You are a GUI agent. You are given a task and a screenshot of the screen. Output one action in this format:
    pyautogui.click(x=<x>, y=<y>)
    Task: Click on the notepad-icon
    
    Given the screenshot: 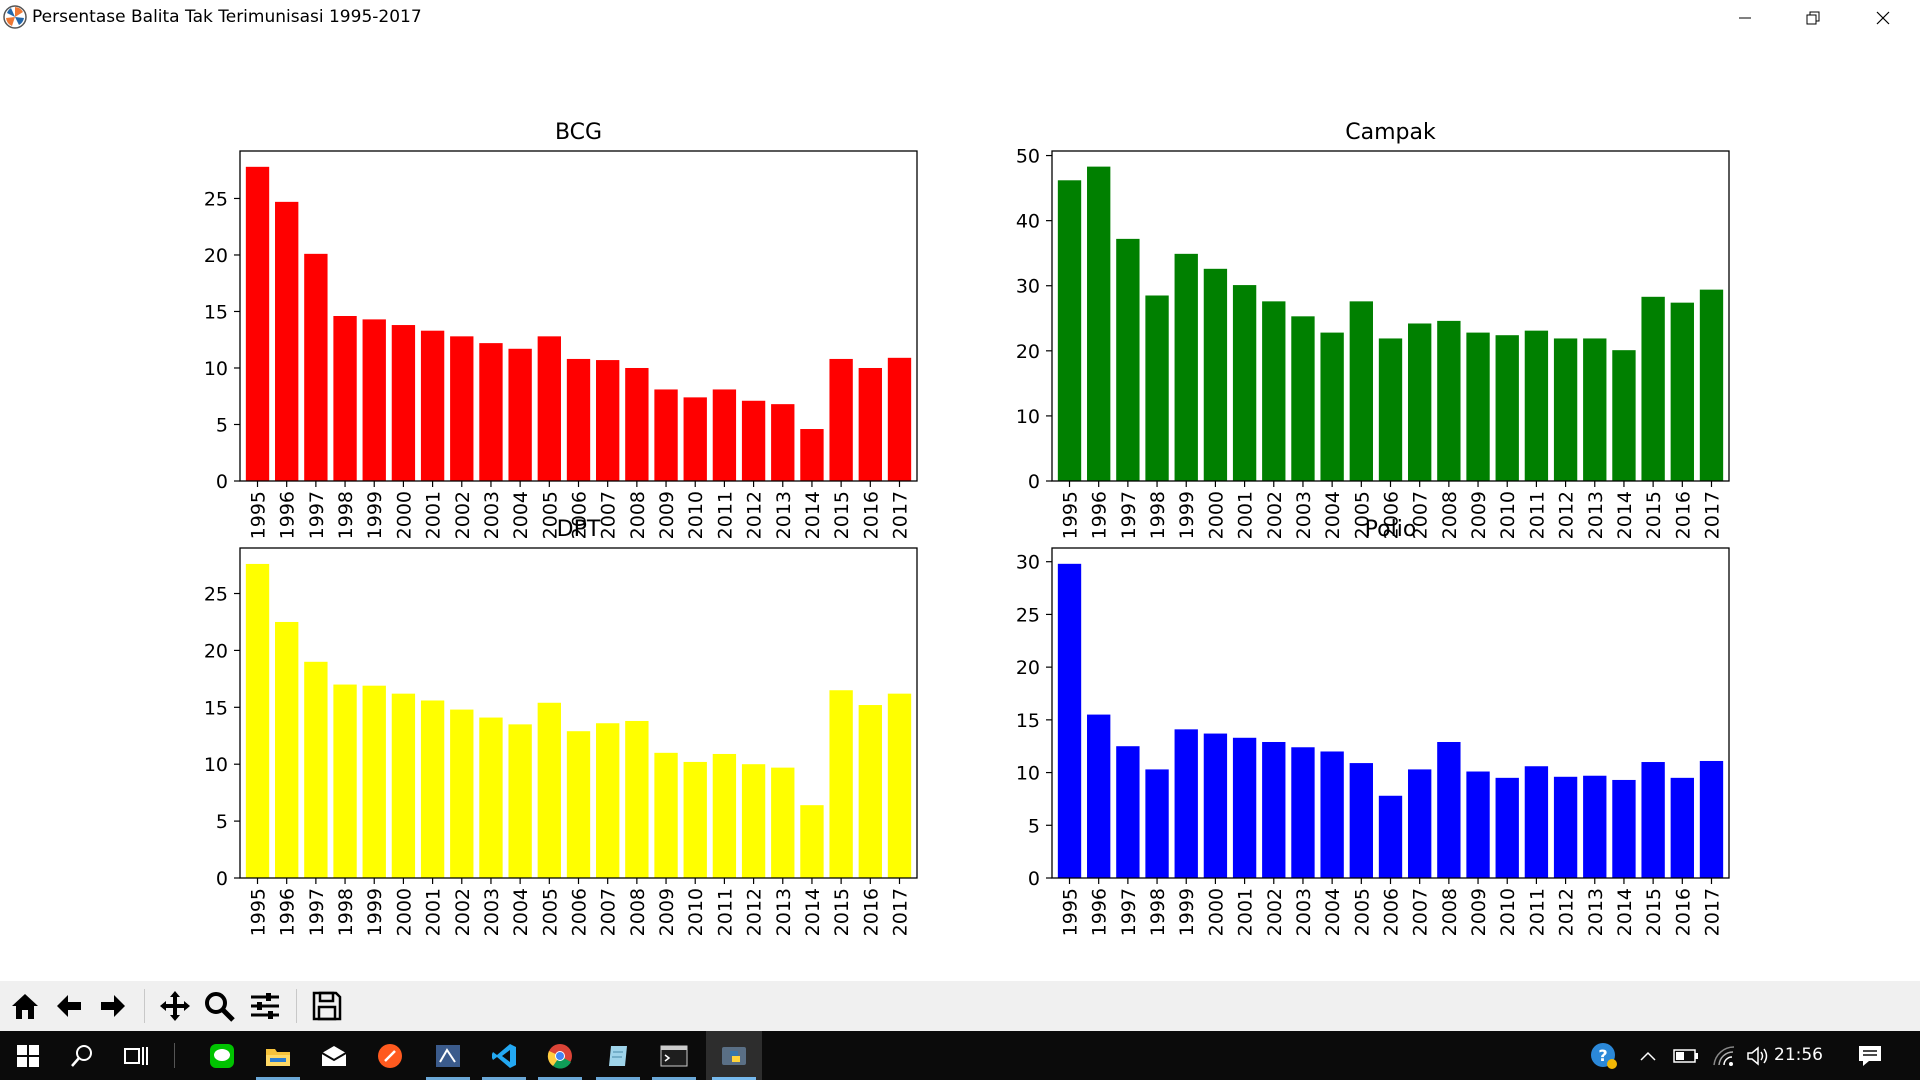 What is the action you would take?
    pyautogui.click(x=618, y=1055)
    